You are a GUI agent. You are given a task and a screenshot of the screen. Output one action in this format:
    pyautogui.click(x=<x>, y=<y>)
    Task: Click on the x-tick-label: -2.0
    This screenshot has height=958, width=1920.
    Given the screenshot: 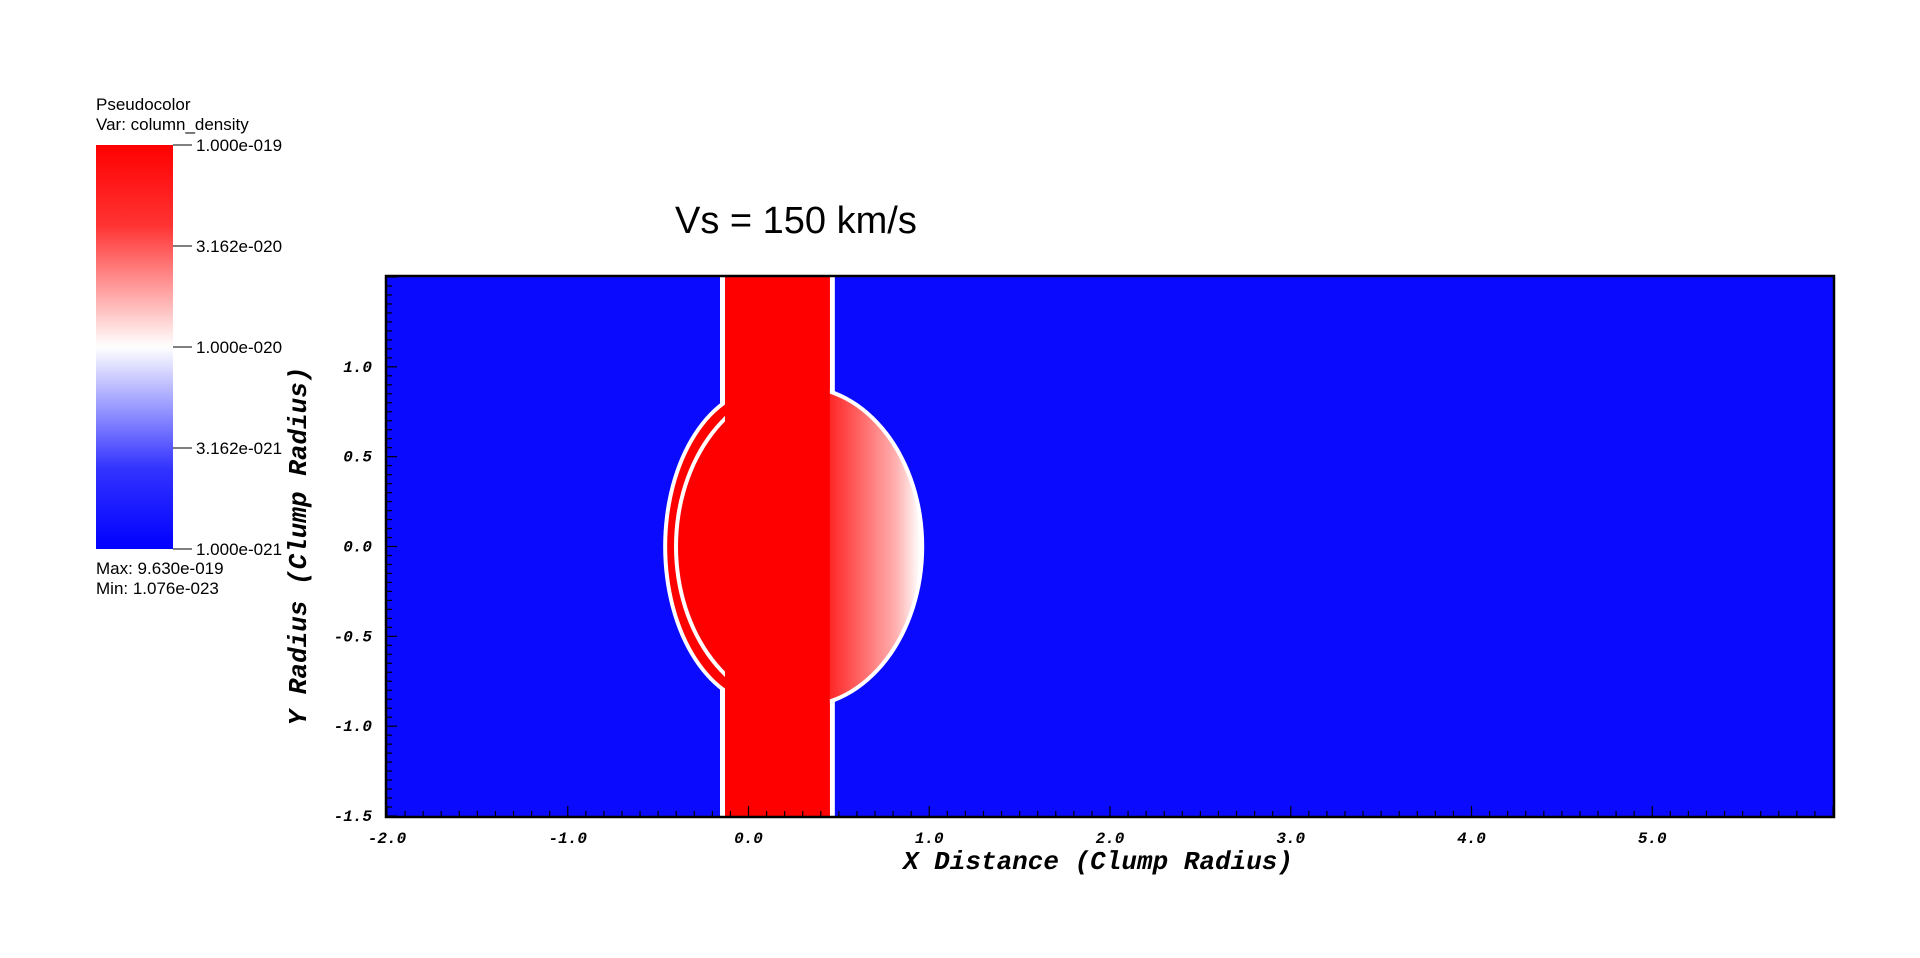 What is the action you would take?
    pyautogui.click(x=387, y=839)
    